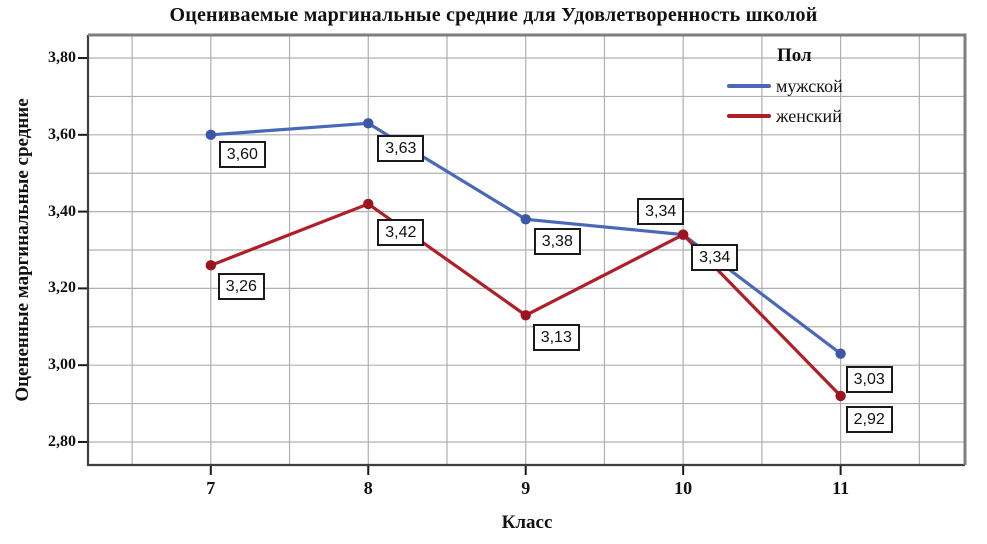 The image size is (987, 544). Describe the element at coordinates (368, 488) in the screenshot. I see `x-tick-label: 8` at that location.